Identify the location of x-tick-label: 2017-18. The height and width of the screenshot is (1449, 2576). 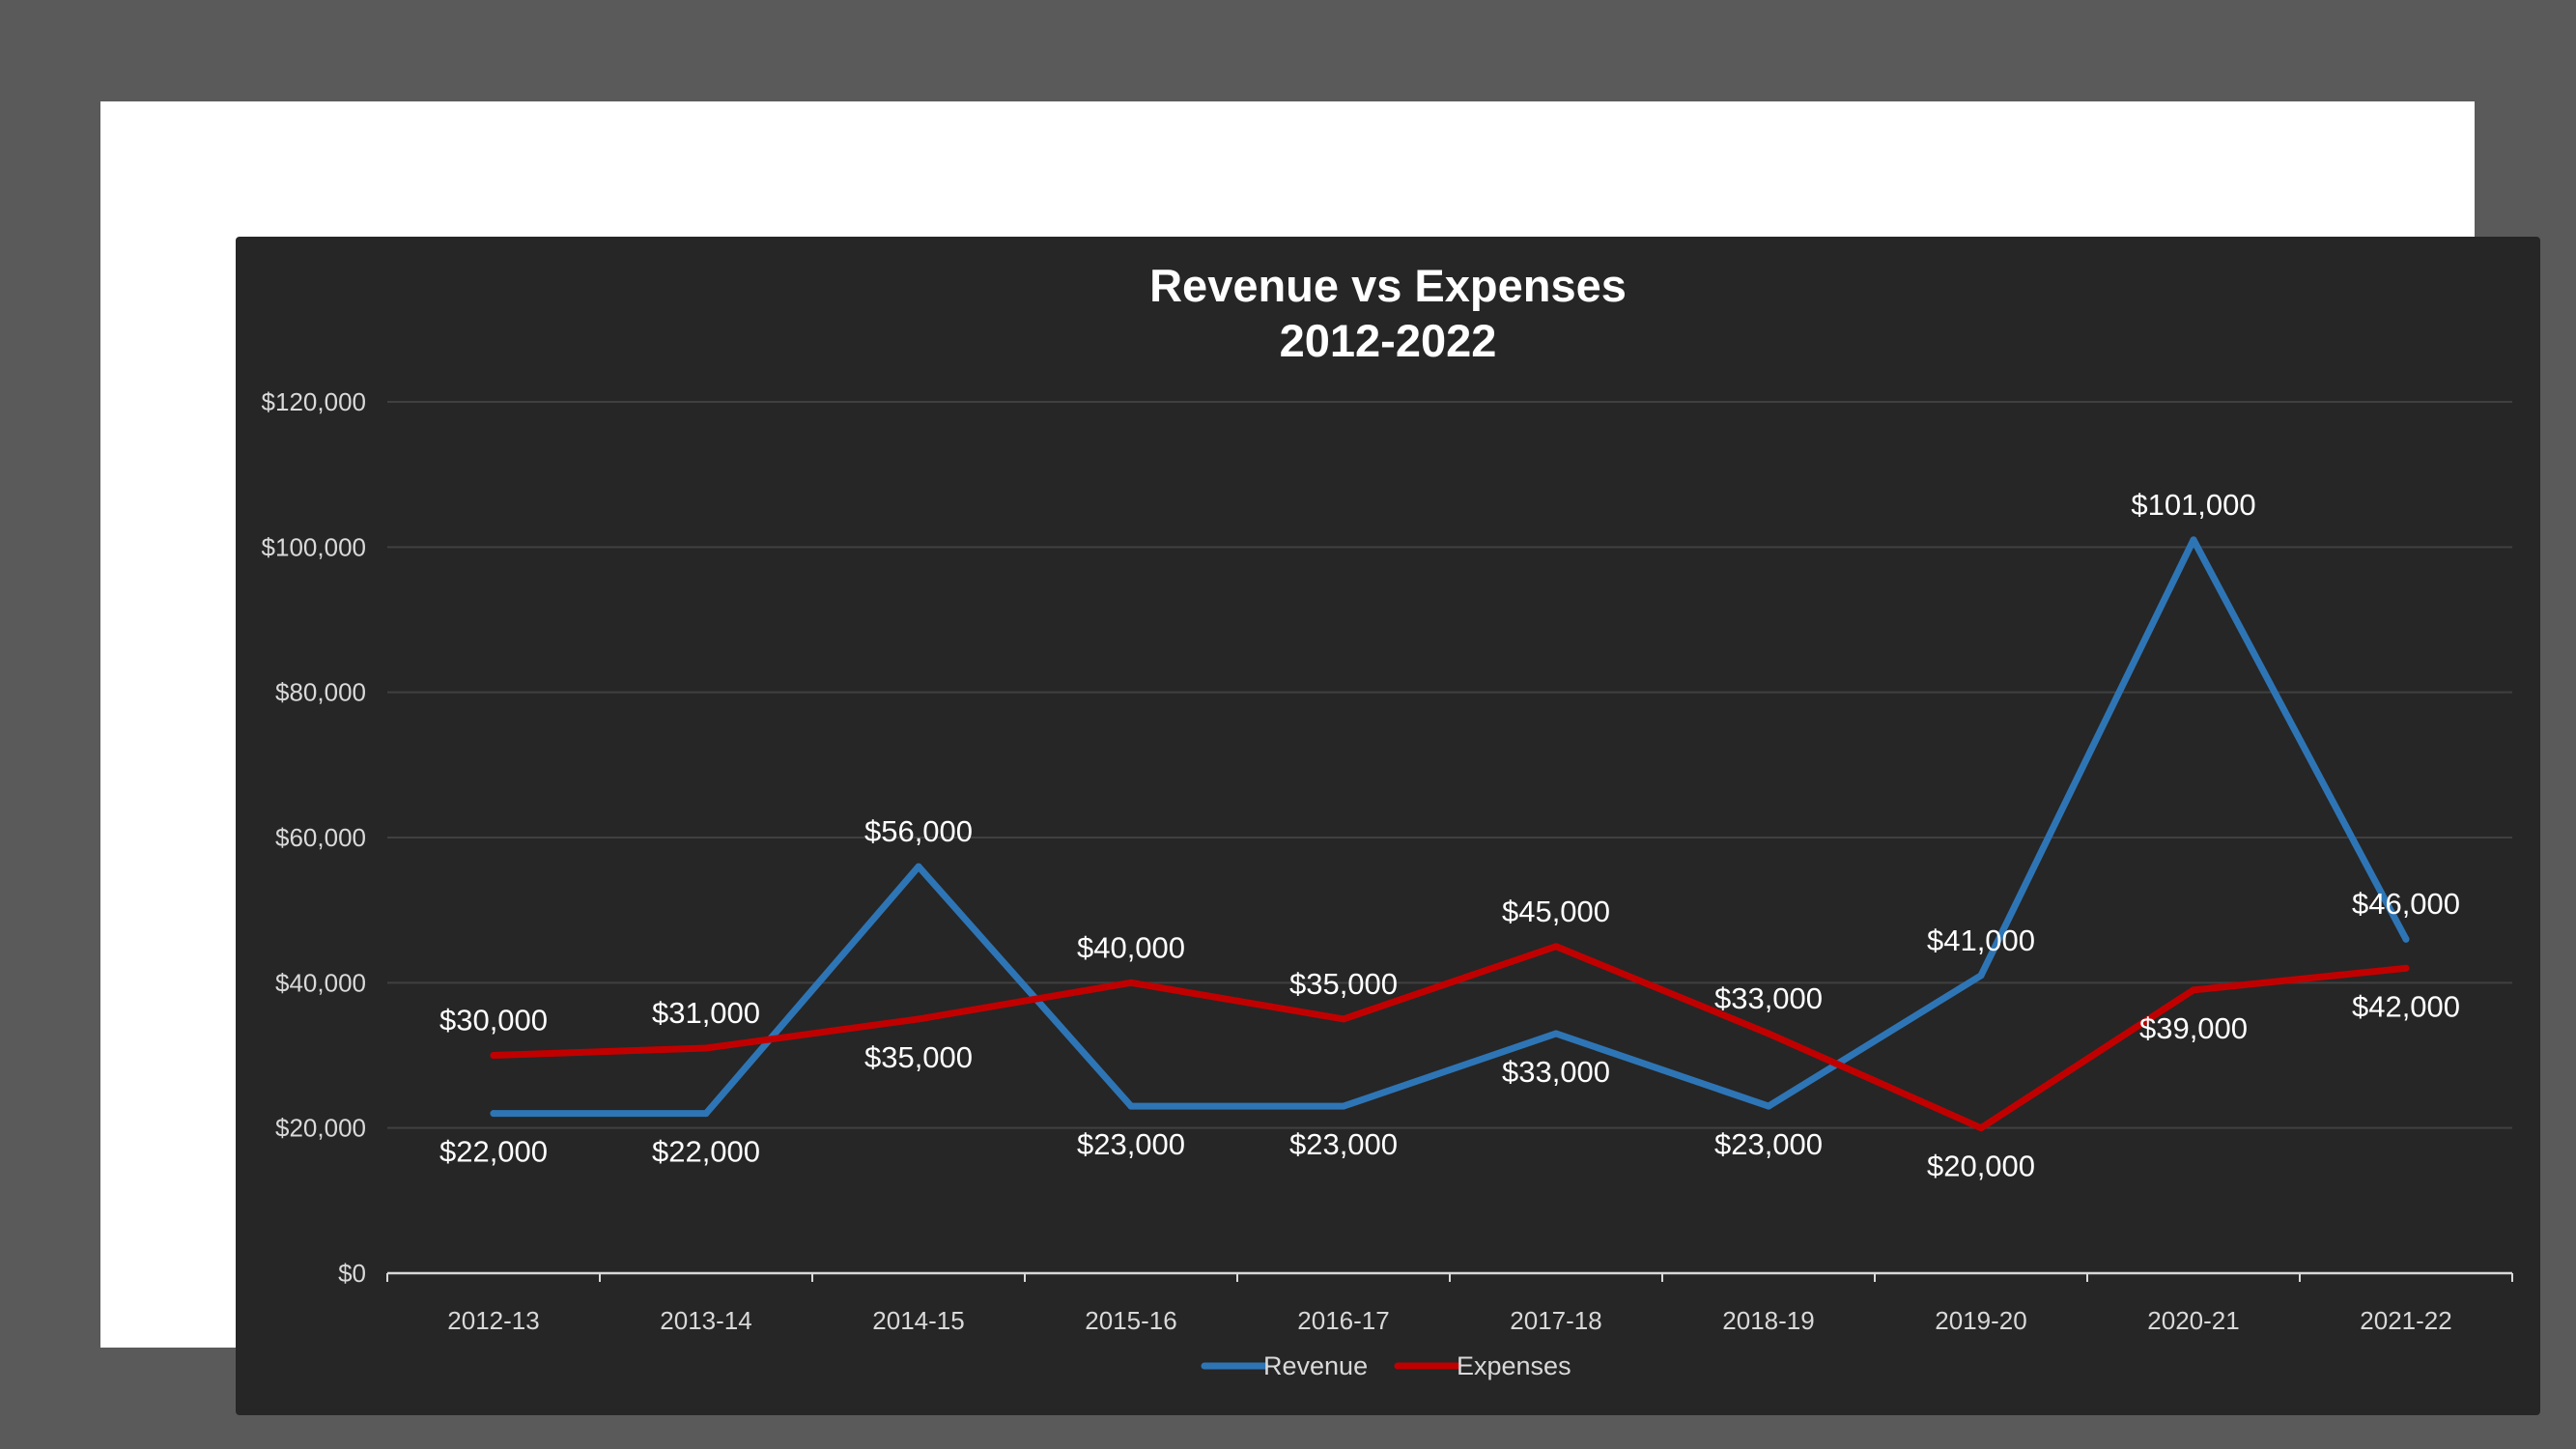
(1555, 1320).